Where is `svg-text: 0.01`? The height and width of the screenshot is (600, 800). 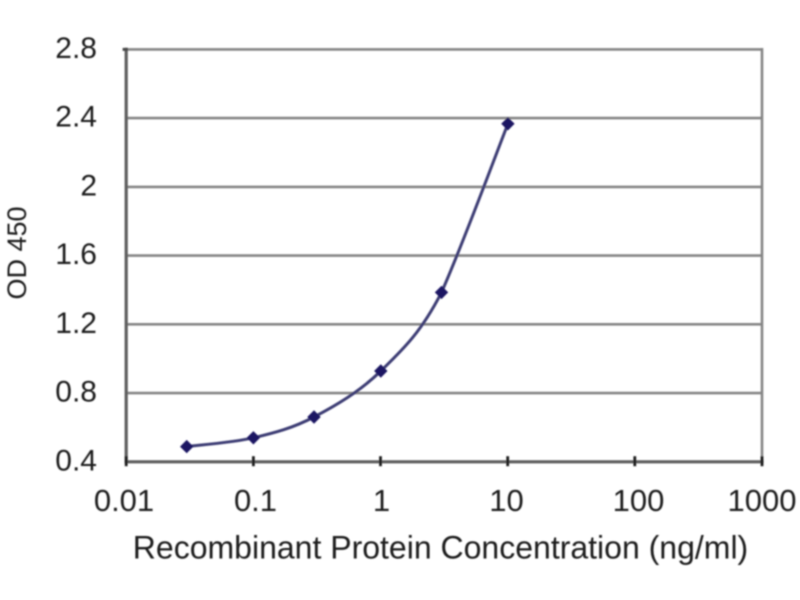 svg-text: 0.01 is located at coordinates (124, 500).